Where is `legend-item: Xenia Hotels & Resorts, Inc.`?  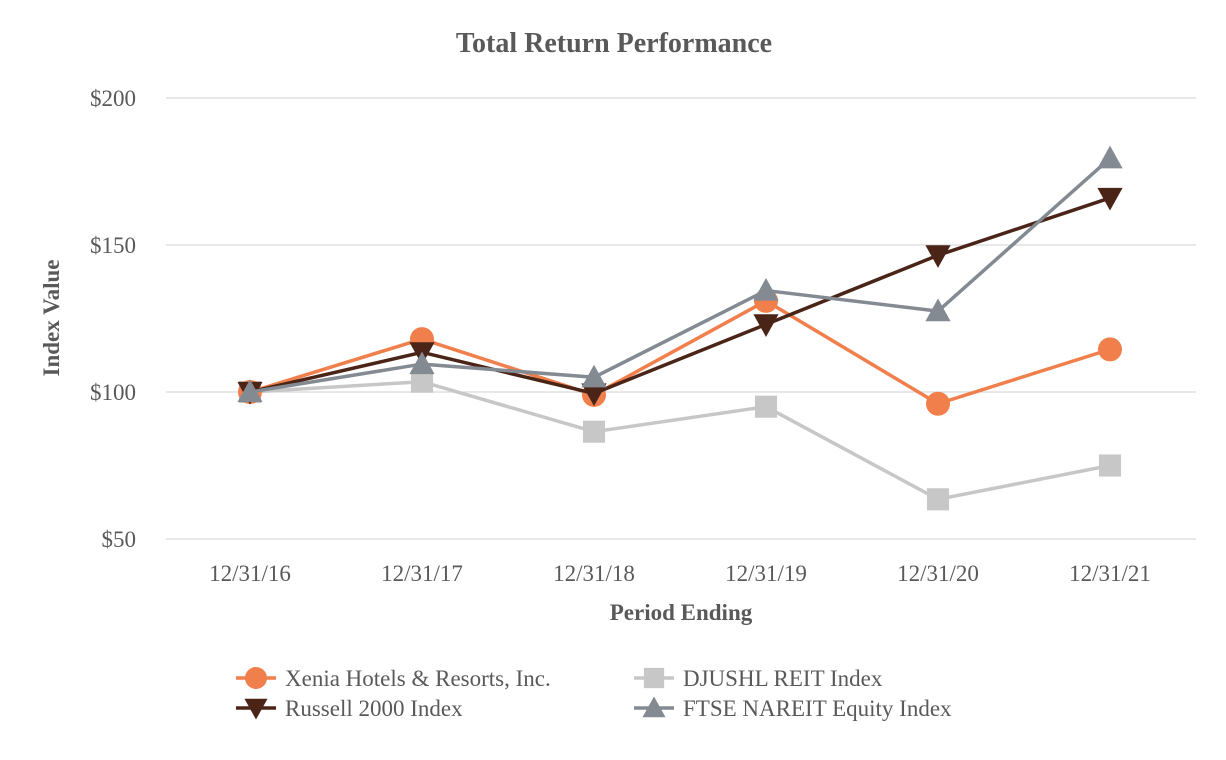
legend-item: Xenia Hotels & Resorts, Inc. is located at coordinates (393, 678).